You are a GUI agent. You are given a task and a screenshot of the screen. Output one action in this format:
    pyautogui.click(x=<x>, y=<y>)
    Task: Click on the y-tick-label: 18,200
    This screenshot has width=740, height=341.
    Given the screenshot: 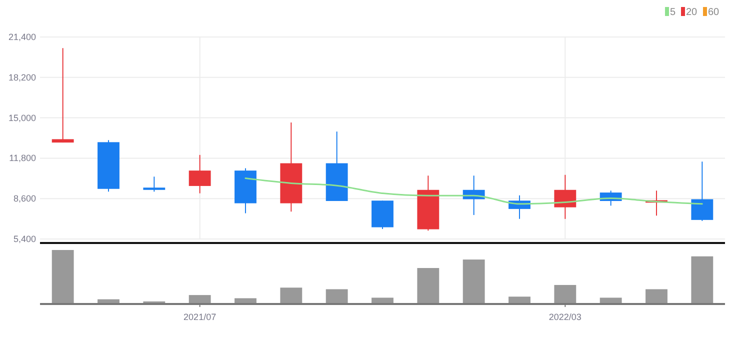 What is the action you would take?
    pyautogui.click(x=22, y=77)
    